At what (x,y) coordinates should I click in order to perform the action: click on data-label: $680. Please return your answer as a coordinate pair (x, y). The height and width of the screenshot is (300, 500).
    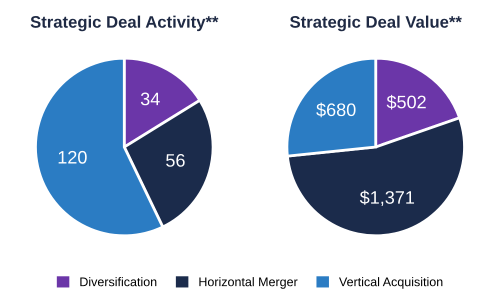
    Looking at the image, I should click on (336, 110).